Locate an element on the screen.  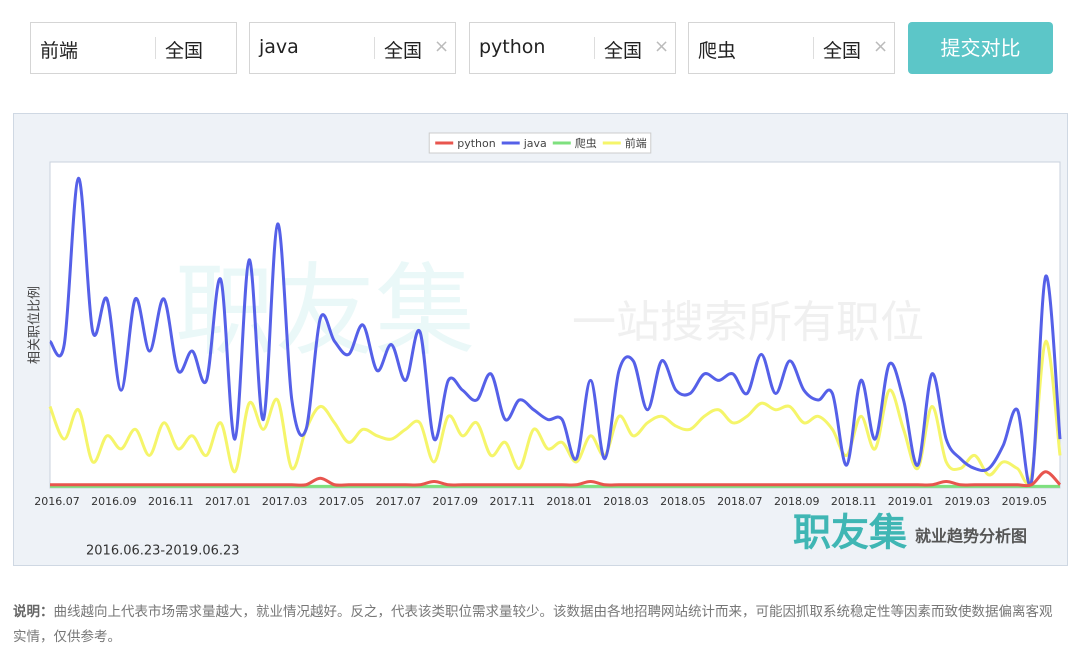
keyword: 爬虫 is located at coordinates (717, 51).